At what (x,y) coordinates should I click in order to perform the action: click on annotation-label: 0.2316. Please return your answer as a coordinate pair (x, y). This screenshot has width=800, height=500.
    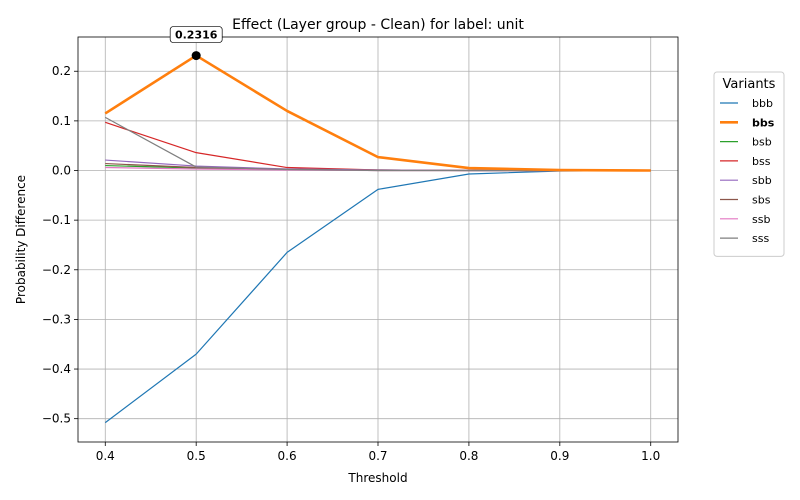
    Looking at the image, I should click on (196, 35).